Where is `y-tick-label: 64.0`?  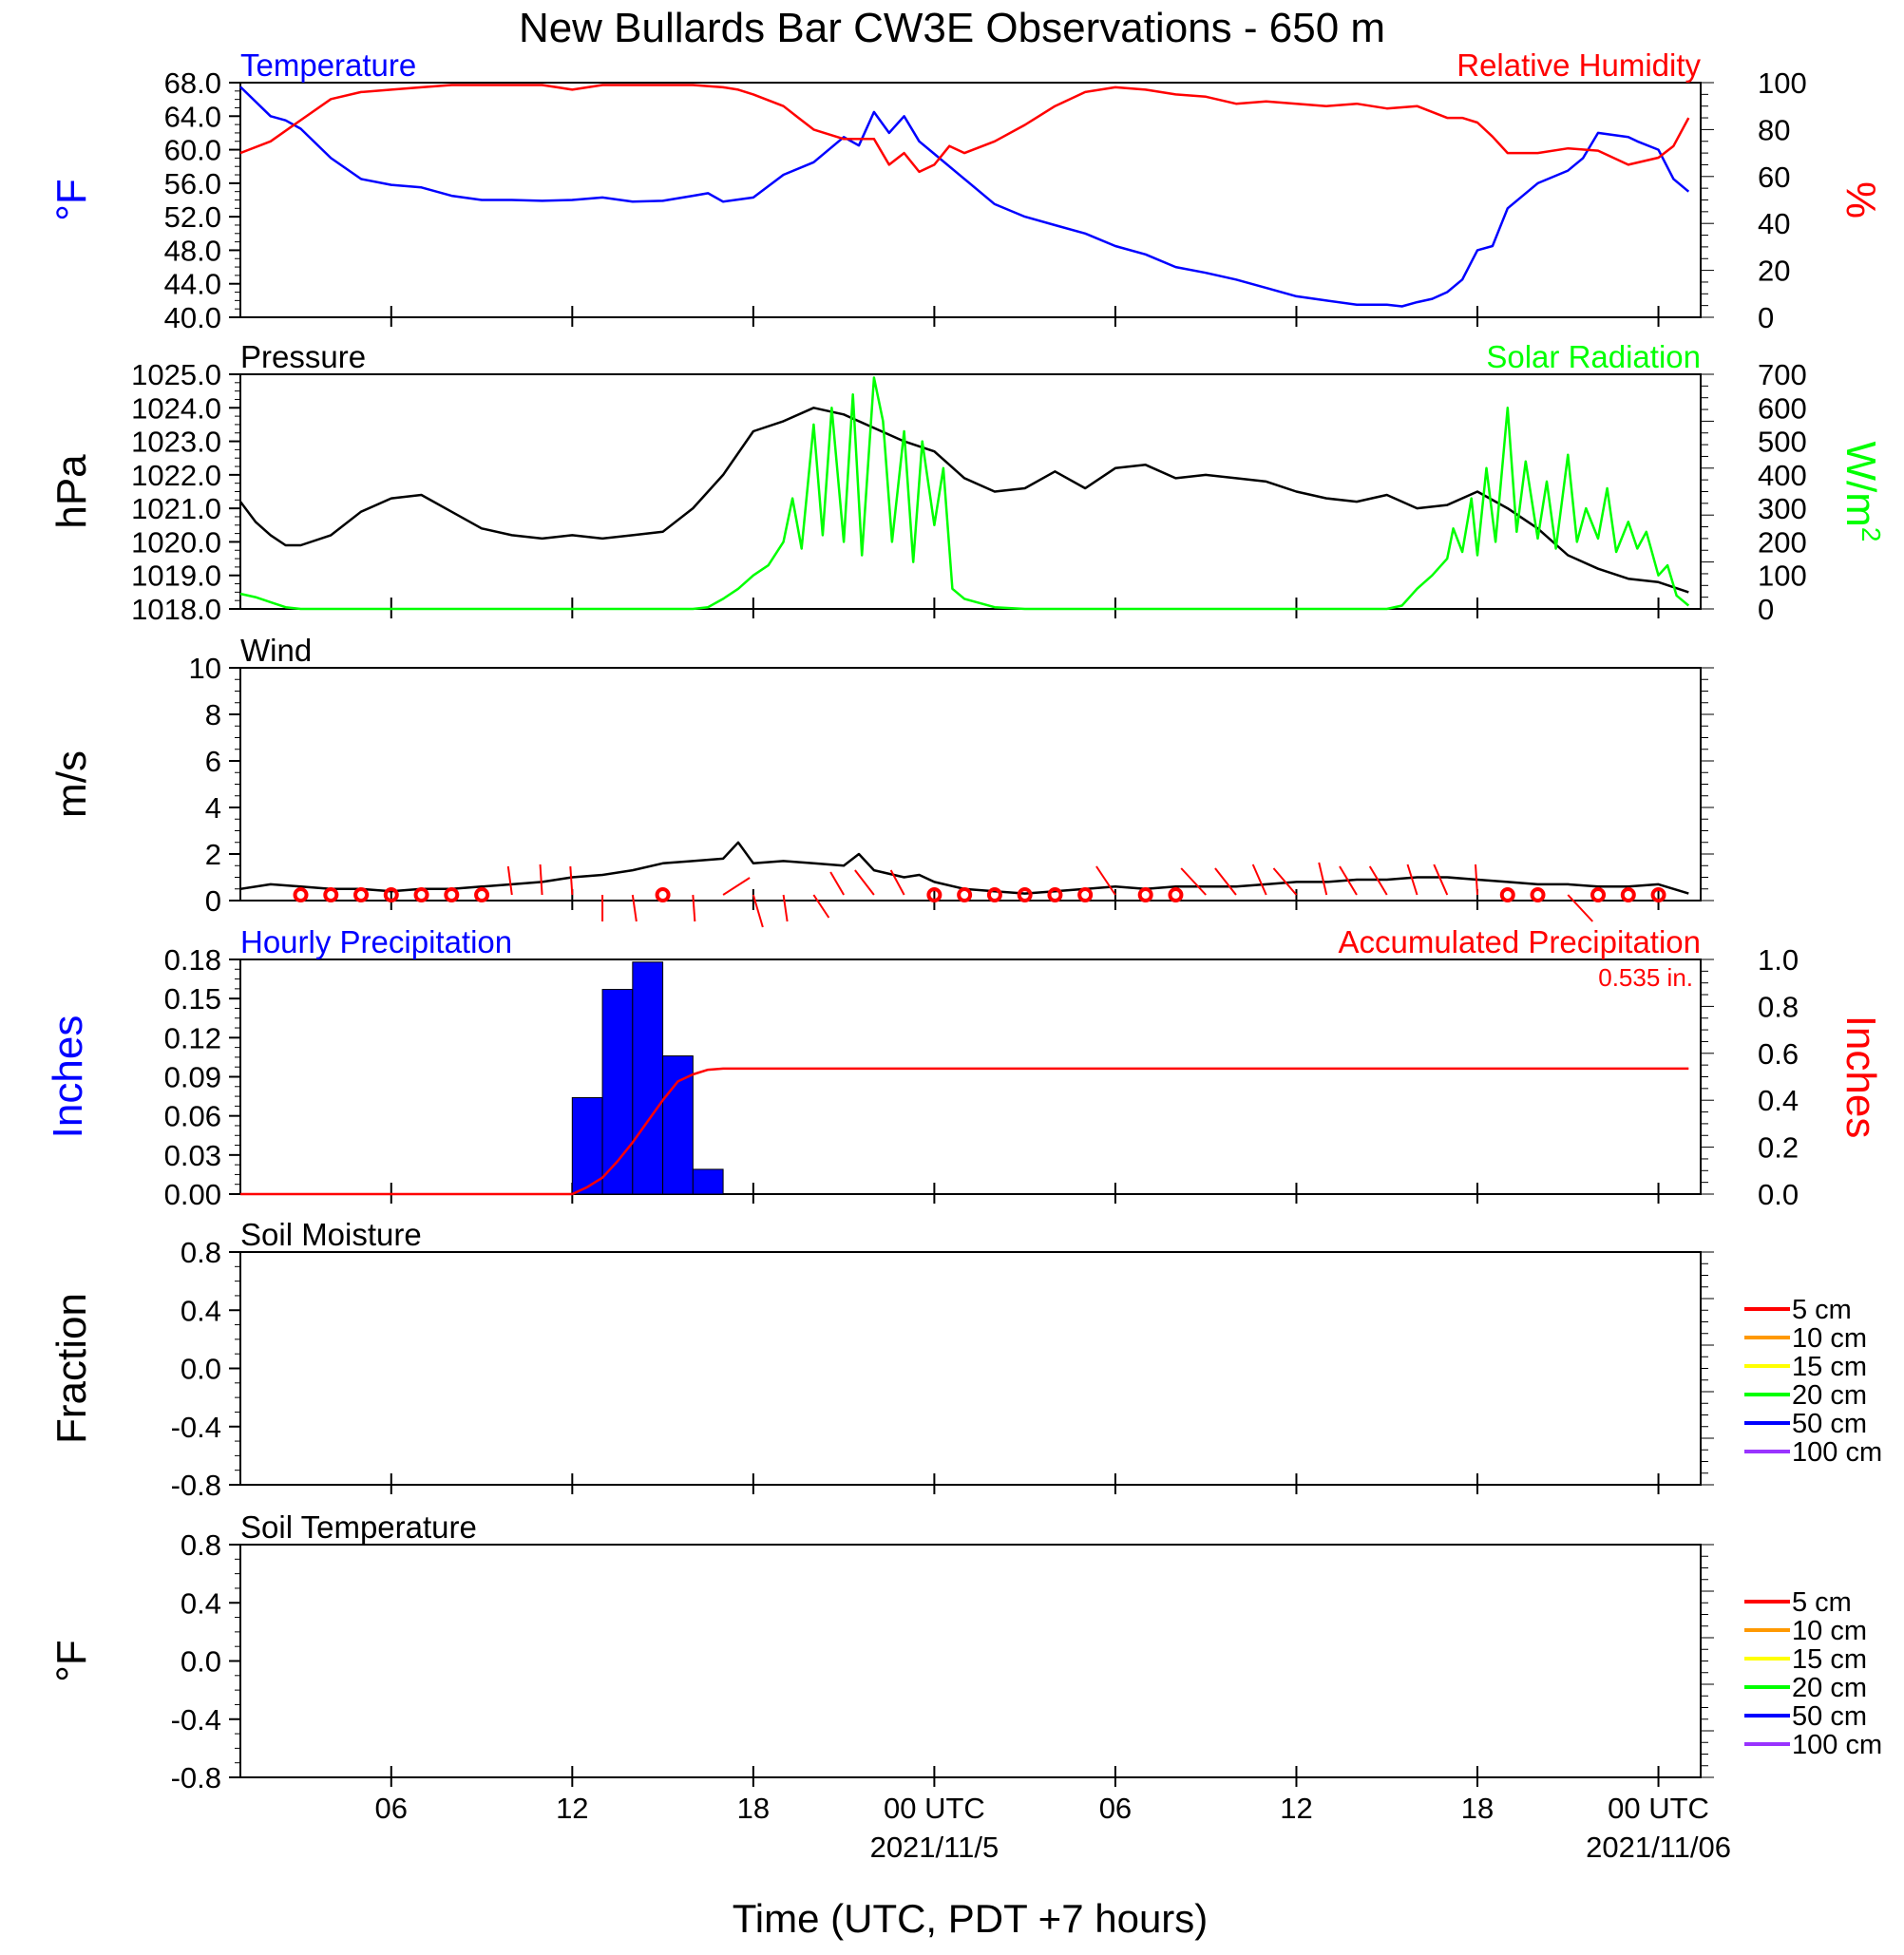 y-tick-label: 64.0 is located at coordinates (193, 116).